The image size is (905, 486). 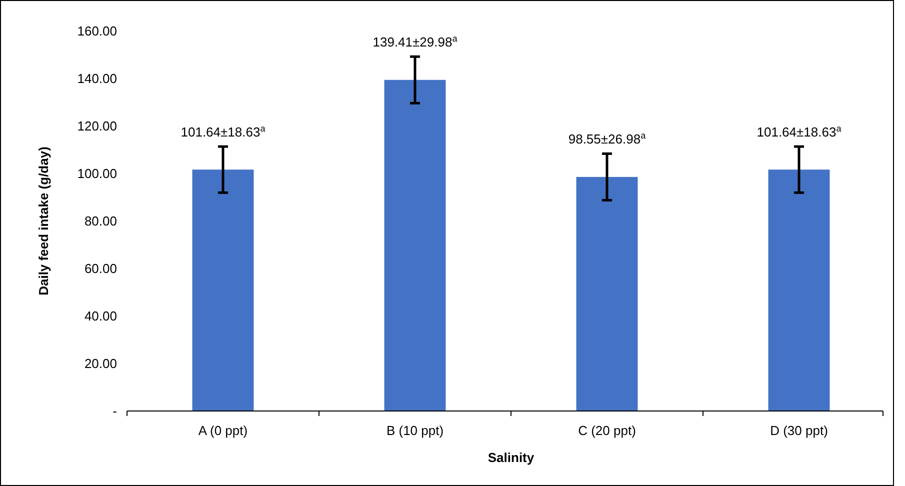 I want to click on y-tick-label: -, so click(x=114, y=411).